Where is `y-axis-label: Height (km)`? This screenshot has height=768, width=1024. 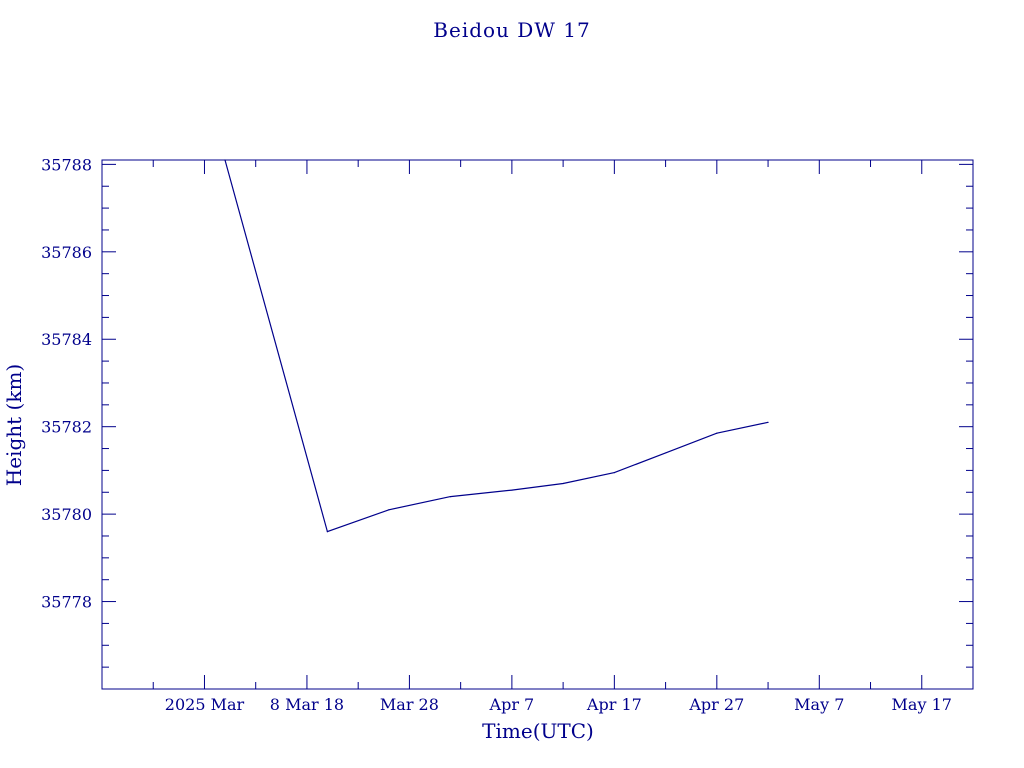
y-axis-label: Height (km) is located at coordinates (14, 425).